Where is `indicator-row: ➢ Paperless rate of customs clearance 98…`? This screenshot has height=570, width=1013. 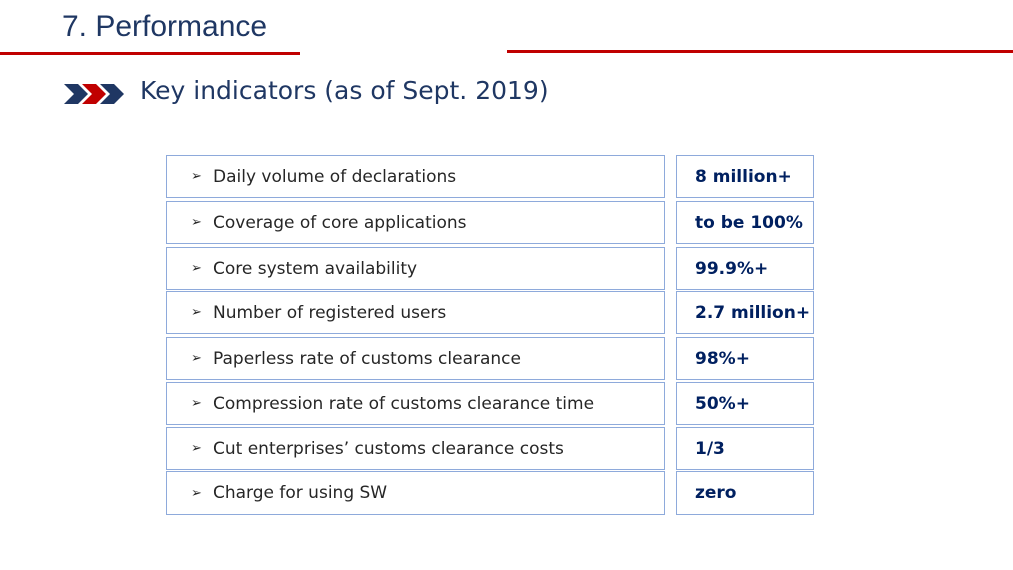 indicator-row: ➢ Paperless rate of customs clearance 98… is located at coordinates (490, 358).